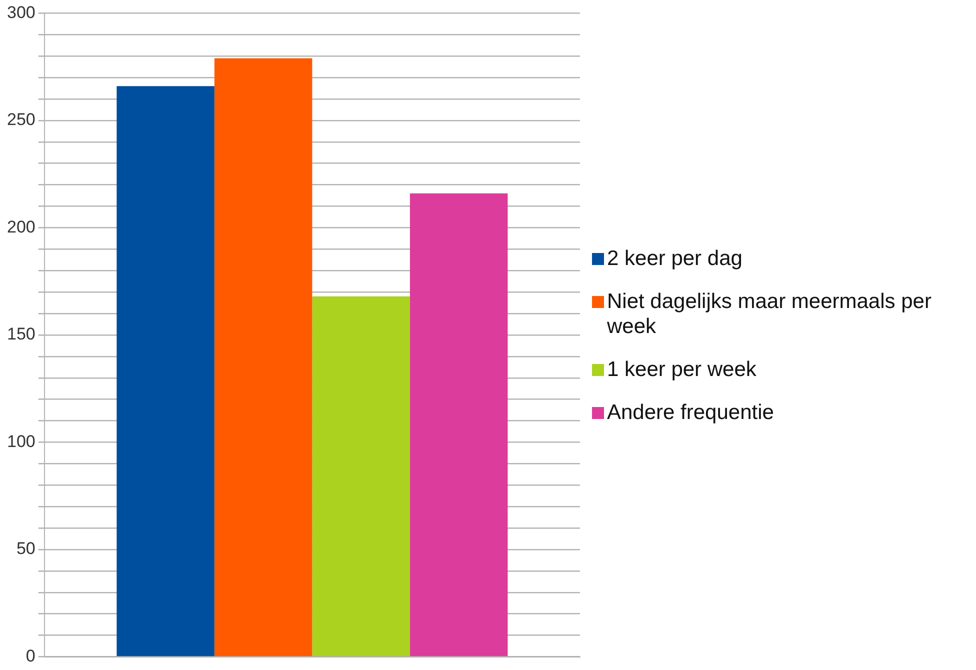 The image size is (976, 670). What do you see at coordinates (674, 258) in the screenshot?
I see `legend-label: 2 keer per dag` at bounding box center [674, 258].